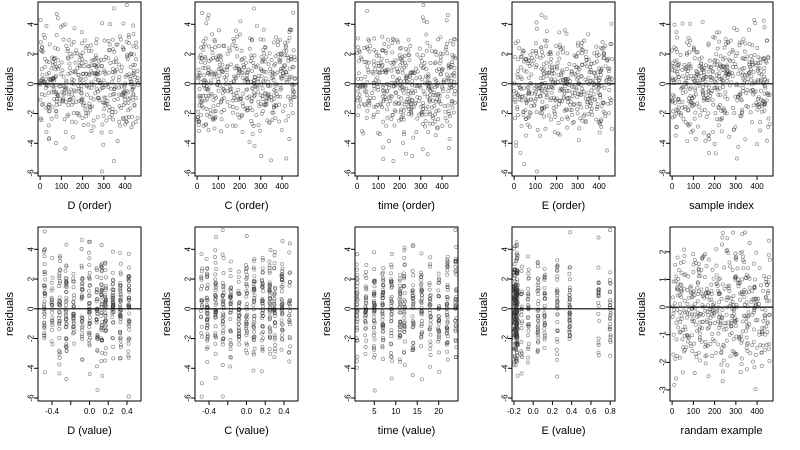 Image resolution: width=800 pixels, height=450 pixels. I want to click on points, so click(721, 89).